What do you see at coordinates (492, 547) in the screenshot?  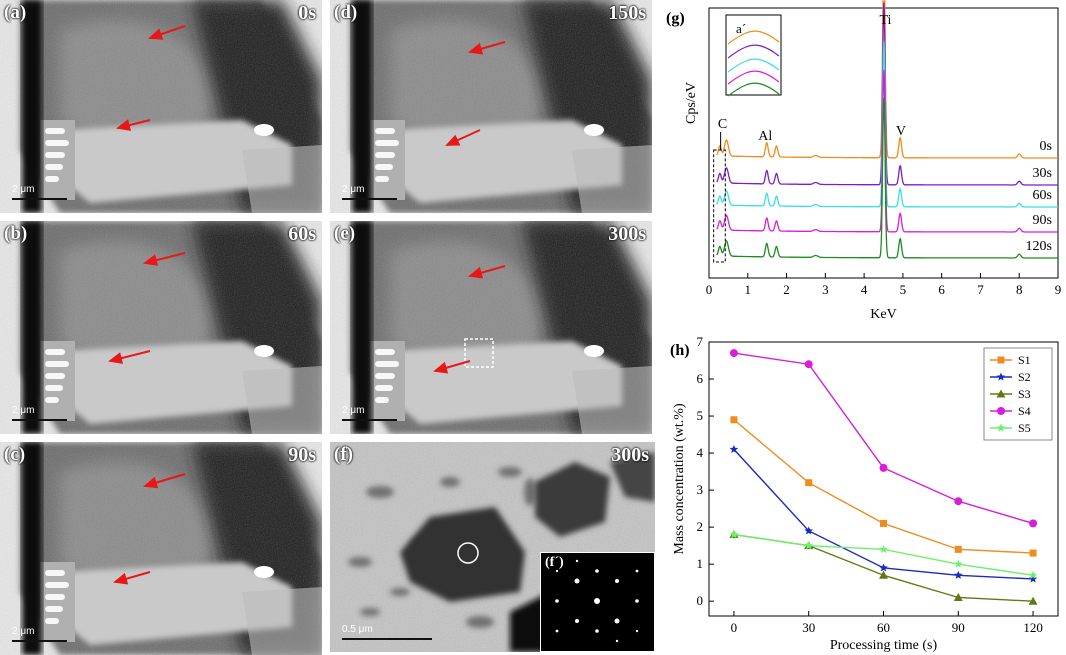 I see `tem-panel-f: (f) 300s 0.5 μm (f´)` at bounding box center [492, 547].